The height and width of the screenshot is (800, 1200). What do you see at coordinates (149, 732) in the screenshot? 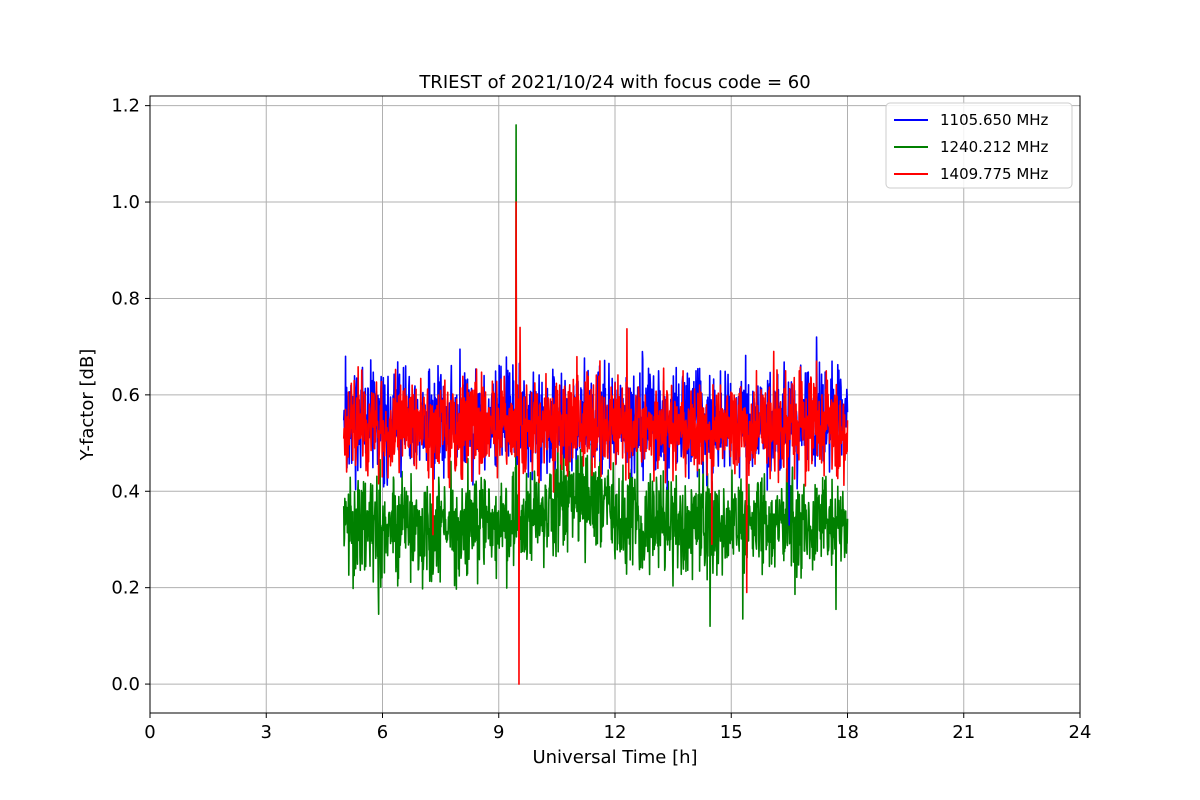
I see `x-tick-label: 0` at bounding box center [149, 732].